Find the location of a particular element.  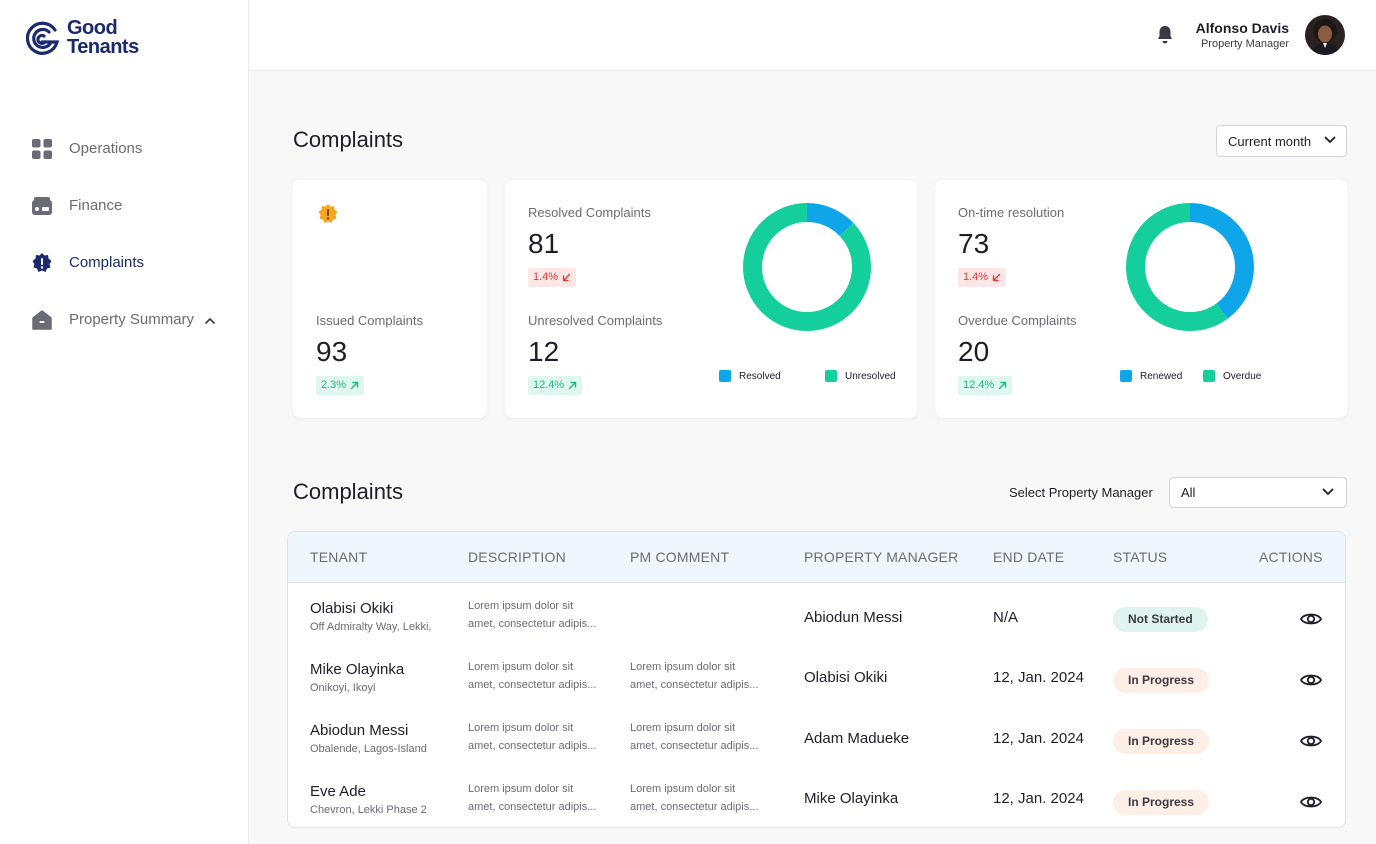

logo: Good Tenants is located at coordinates (80, 38).